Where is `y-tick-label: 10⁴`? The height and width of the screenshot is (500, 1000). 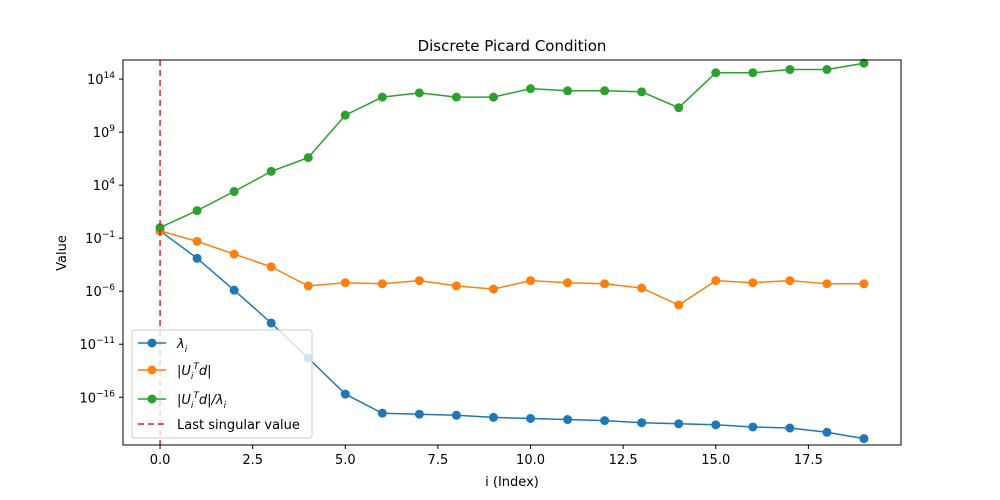
y-tick-label: 10⁴ is located at coordinates (104, 185).